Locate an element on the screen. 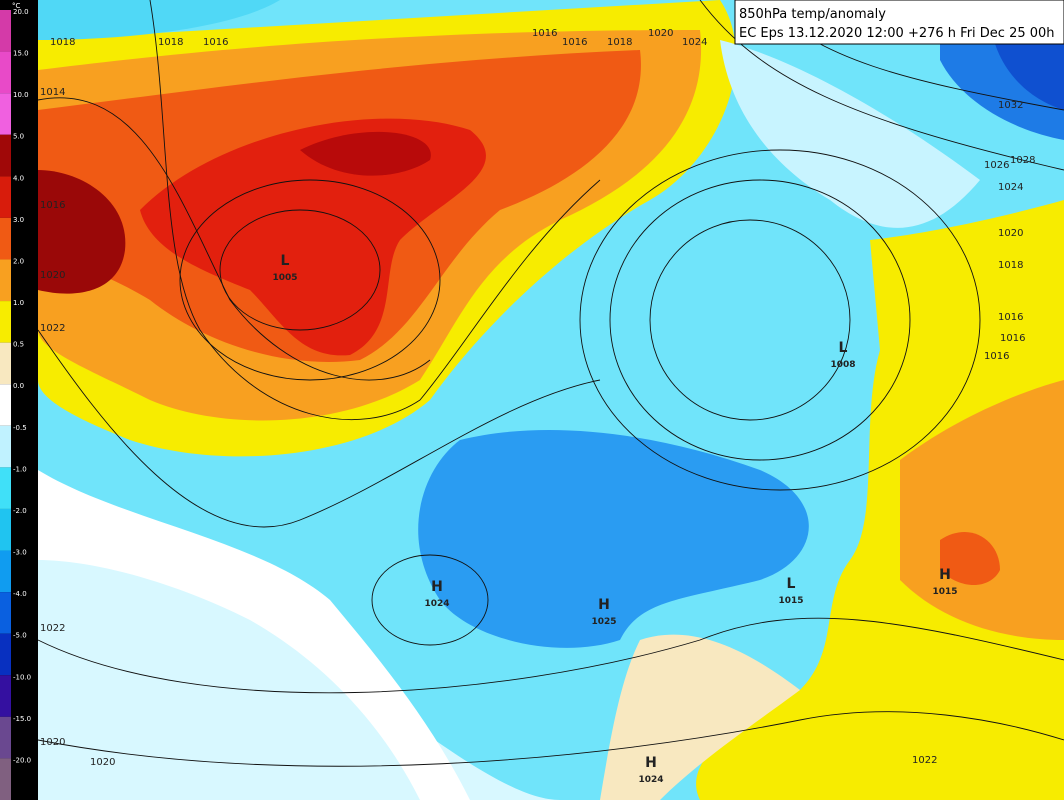  legend-label: 10.0 is located at coordinates (21, 95).